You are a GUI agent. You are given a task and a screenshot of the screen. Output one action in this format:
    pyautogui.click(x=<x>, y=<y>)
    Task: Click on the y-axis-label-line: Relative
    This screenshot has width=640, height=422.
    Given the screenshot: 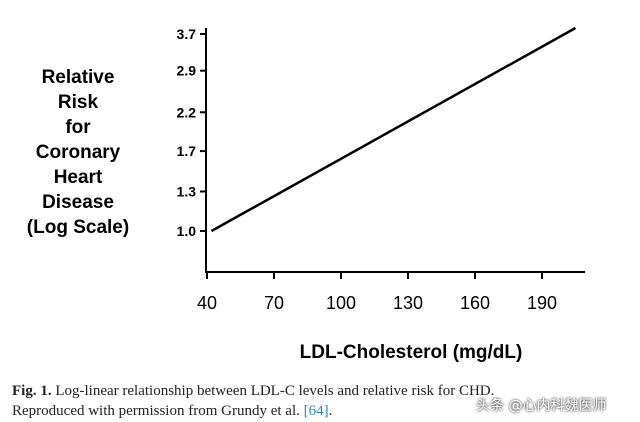 What is the action you would take?
    pyautogui.click(x=78, y=77)
    